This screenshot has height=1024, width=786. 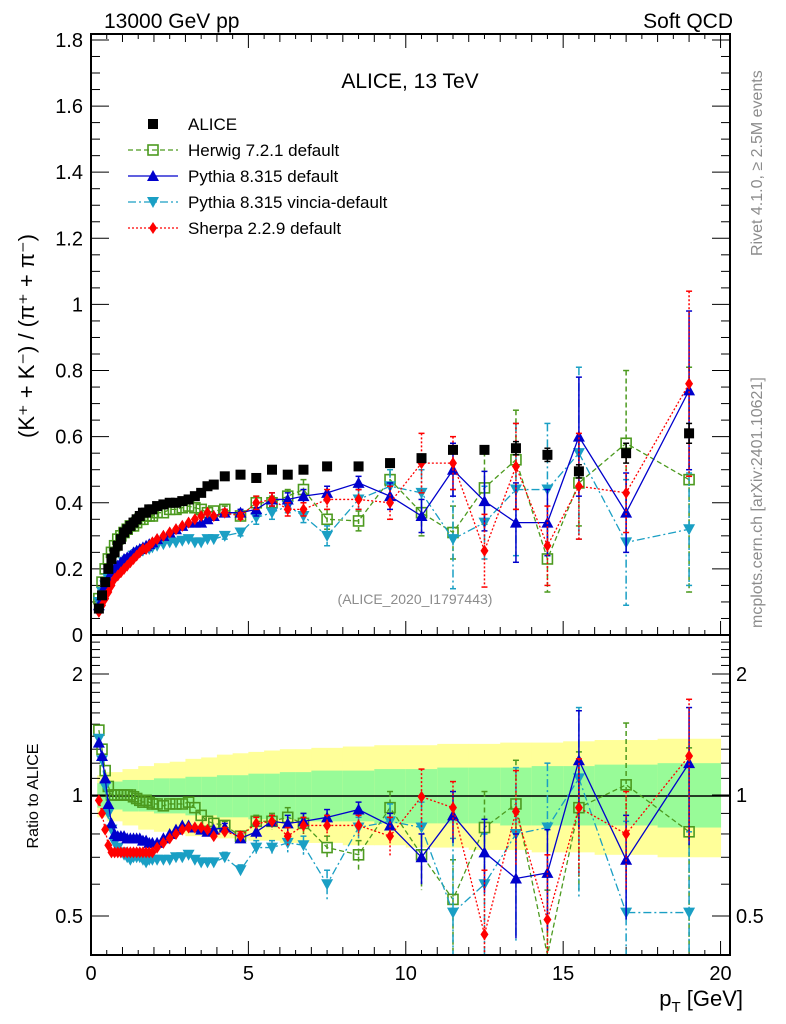 I want to click on x-tick-label: 15, so click(x=563, y=974).